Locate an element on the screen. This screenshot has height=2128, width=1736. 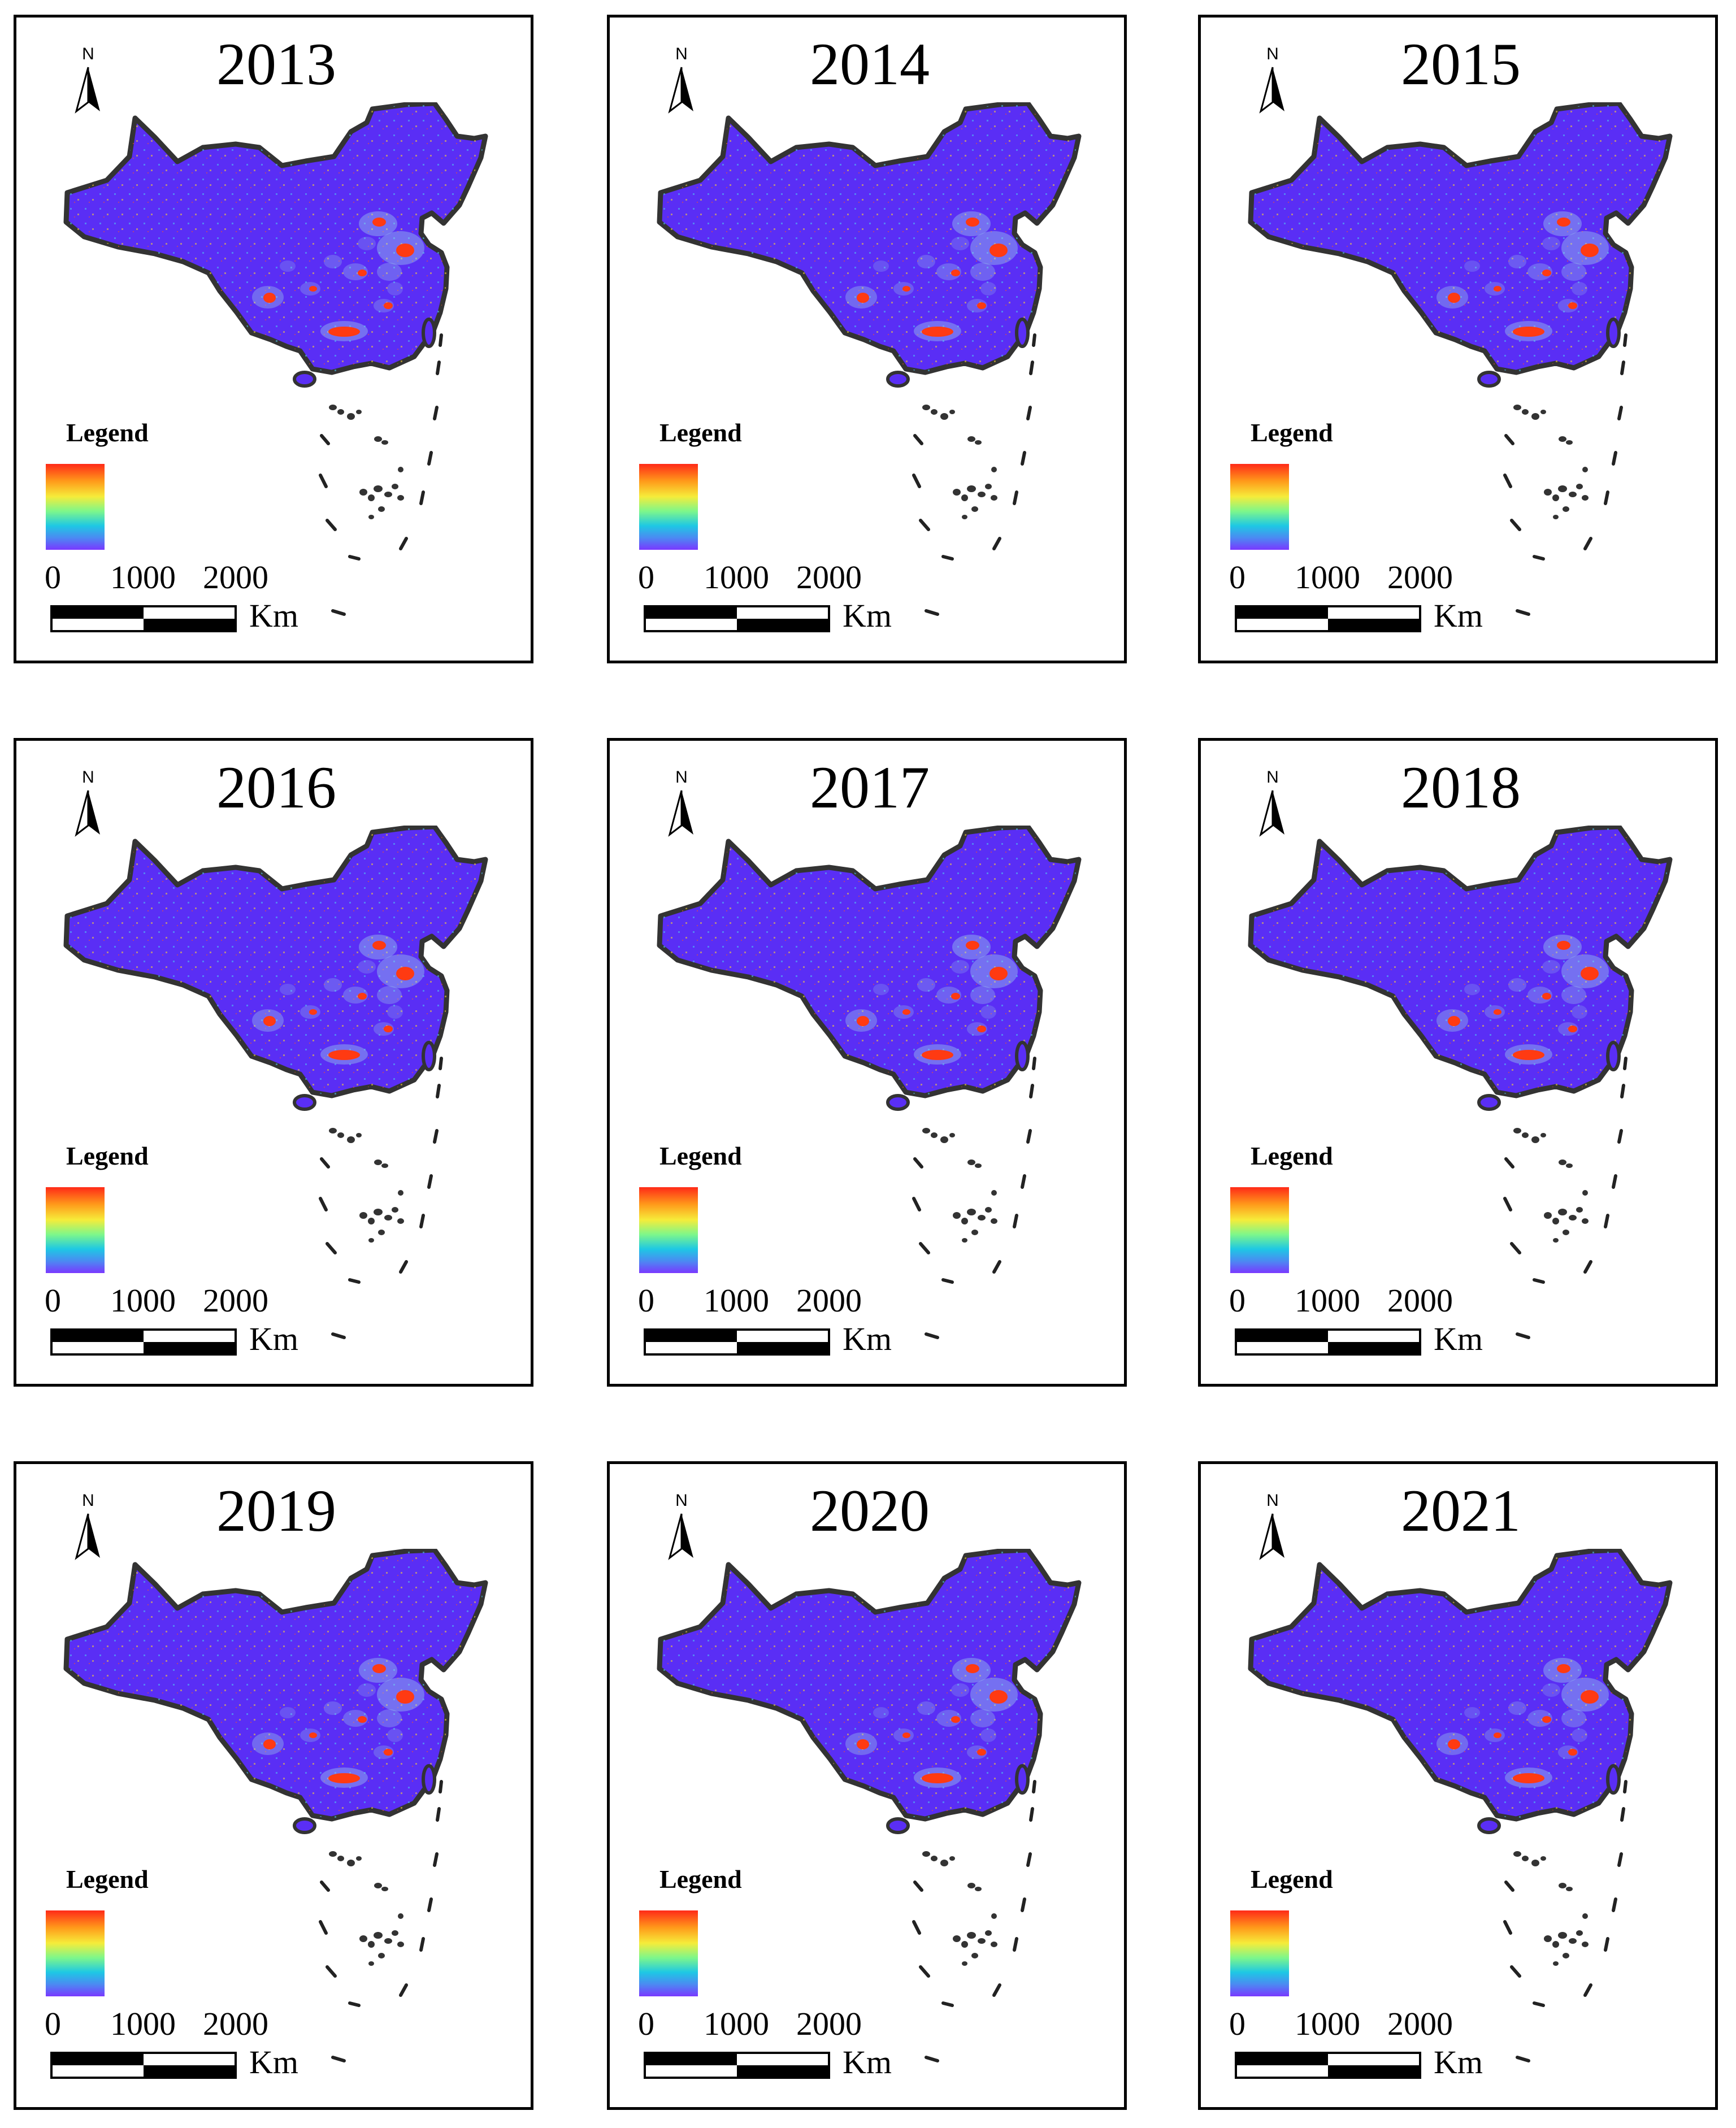
map-panel-2013: 2013 N Legend 0 1000 2000 Km is located at coordinates (273, 339).